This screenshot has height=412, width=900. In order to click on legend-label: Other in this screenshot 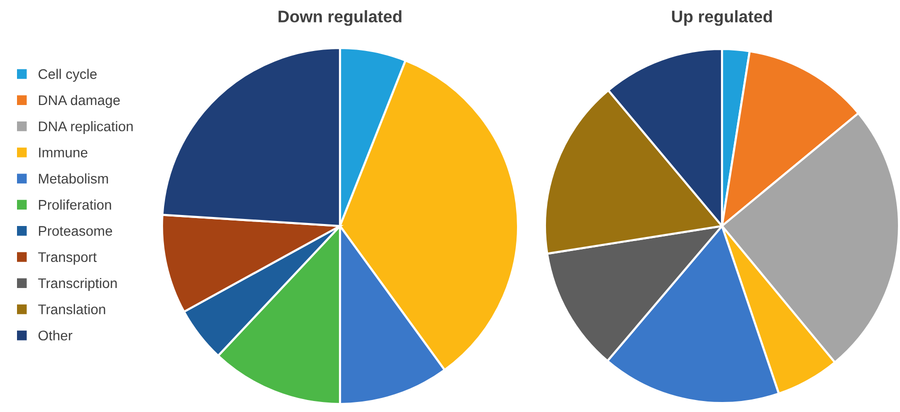, I will do `click(55, 335)`.